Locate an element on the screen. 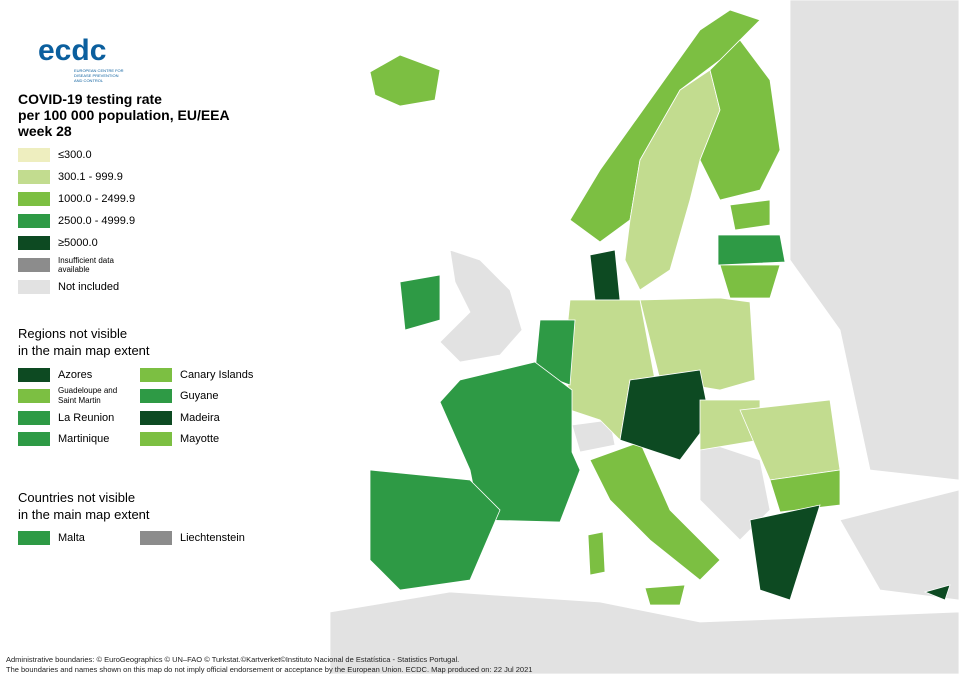 The width and height of the screenshot is (959, 674). legend-item: 1000.0 - 2499.9 is located at coordinates (77, 199).